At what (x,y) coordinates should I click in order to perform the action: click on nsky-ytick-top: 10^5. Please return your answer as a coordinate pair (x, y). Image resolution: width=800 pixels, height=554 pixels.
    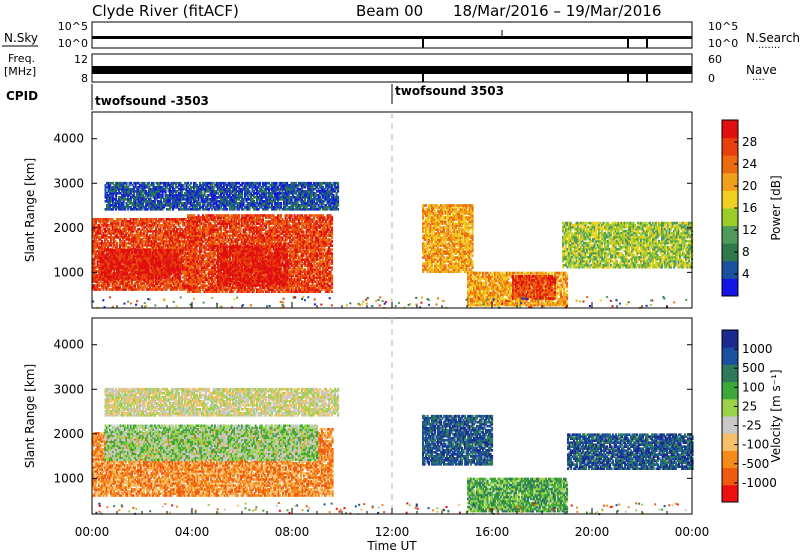
    Looking at the image, I should click on (73, 26).